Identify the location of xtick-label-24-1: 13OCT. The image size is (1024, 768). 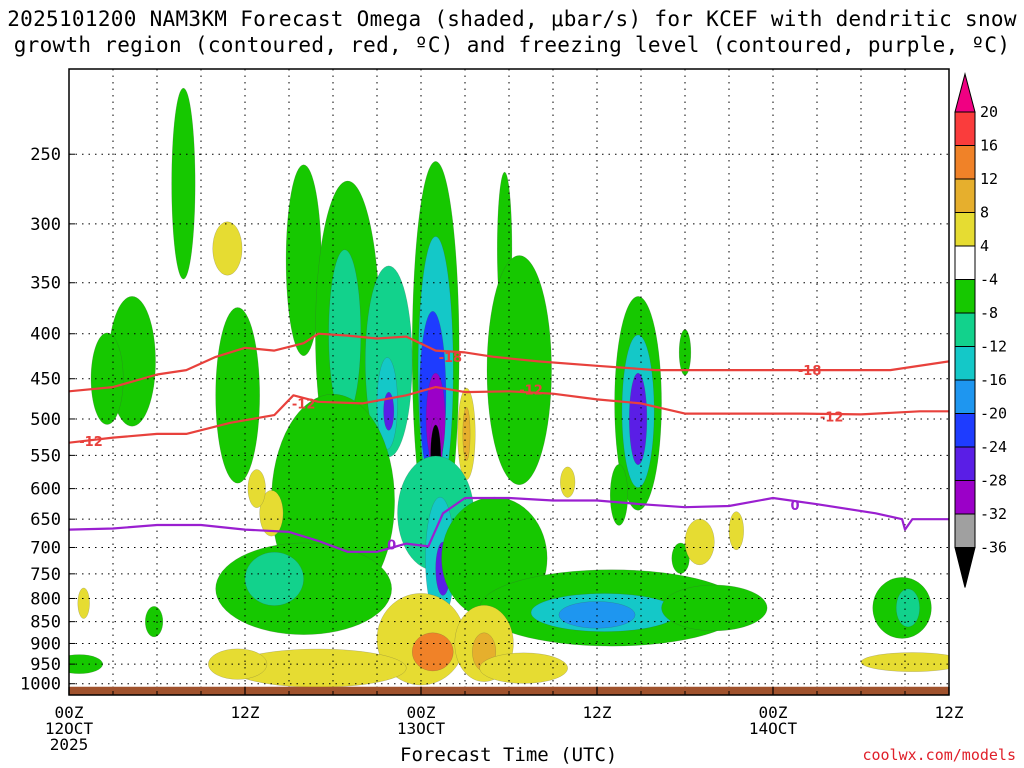
(421, 728).